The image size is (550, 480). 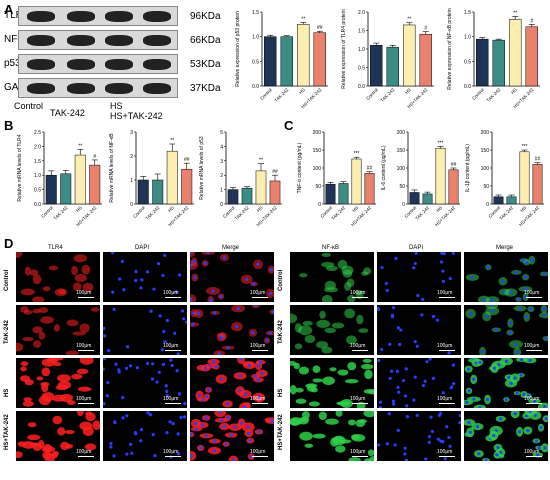 What do you see at coordinates (485, 133) in the screenshot?
I see `tick-label-y: 200` at bounding box center [485, 133].